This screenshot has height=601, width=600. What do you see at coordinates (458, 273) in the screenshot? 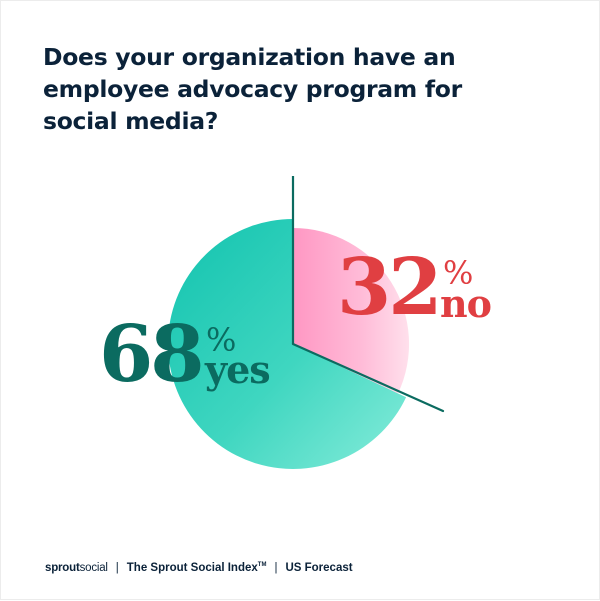
I see `label-no-percent: %` at bounding box center [458, 273].